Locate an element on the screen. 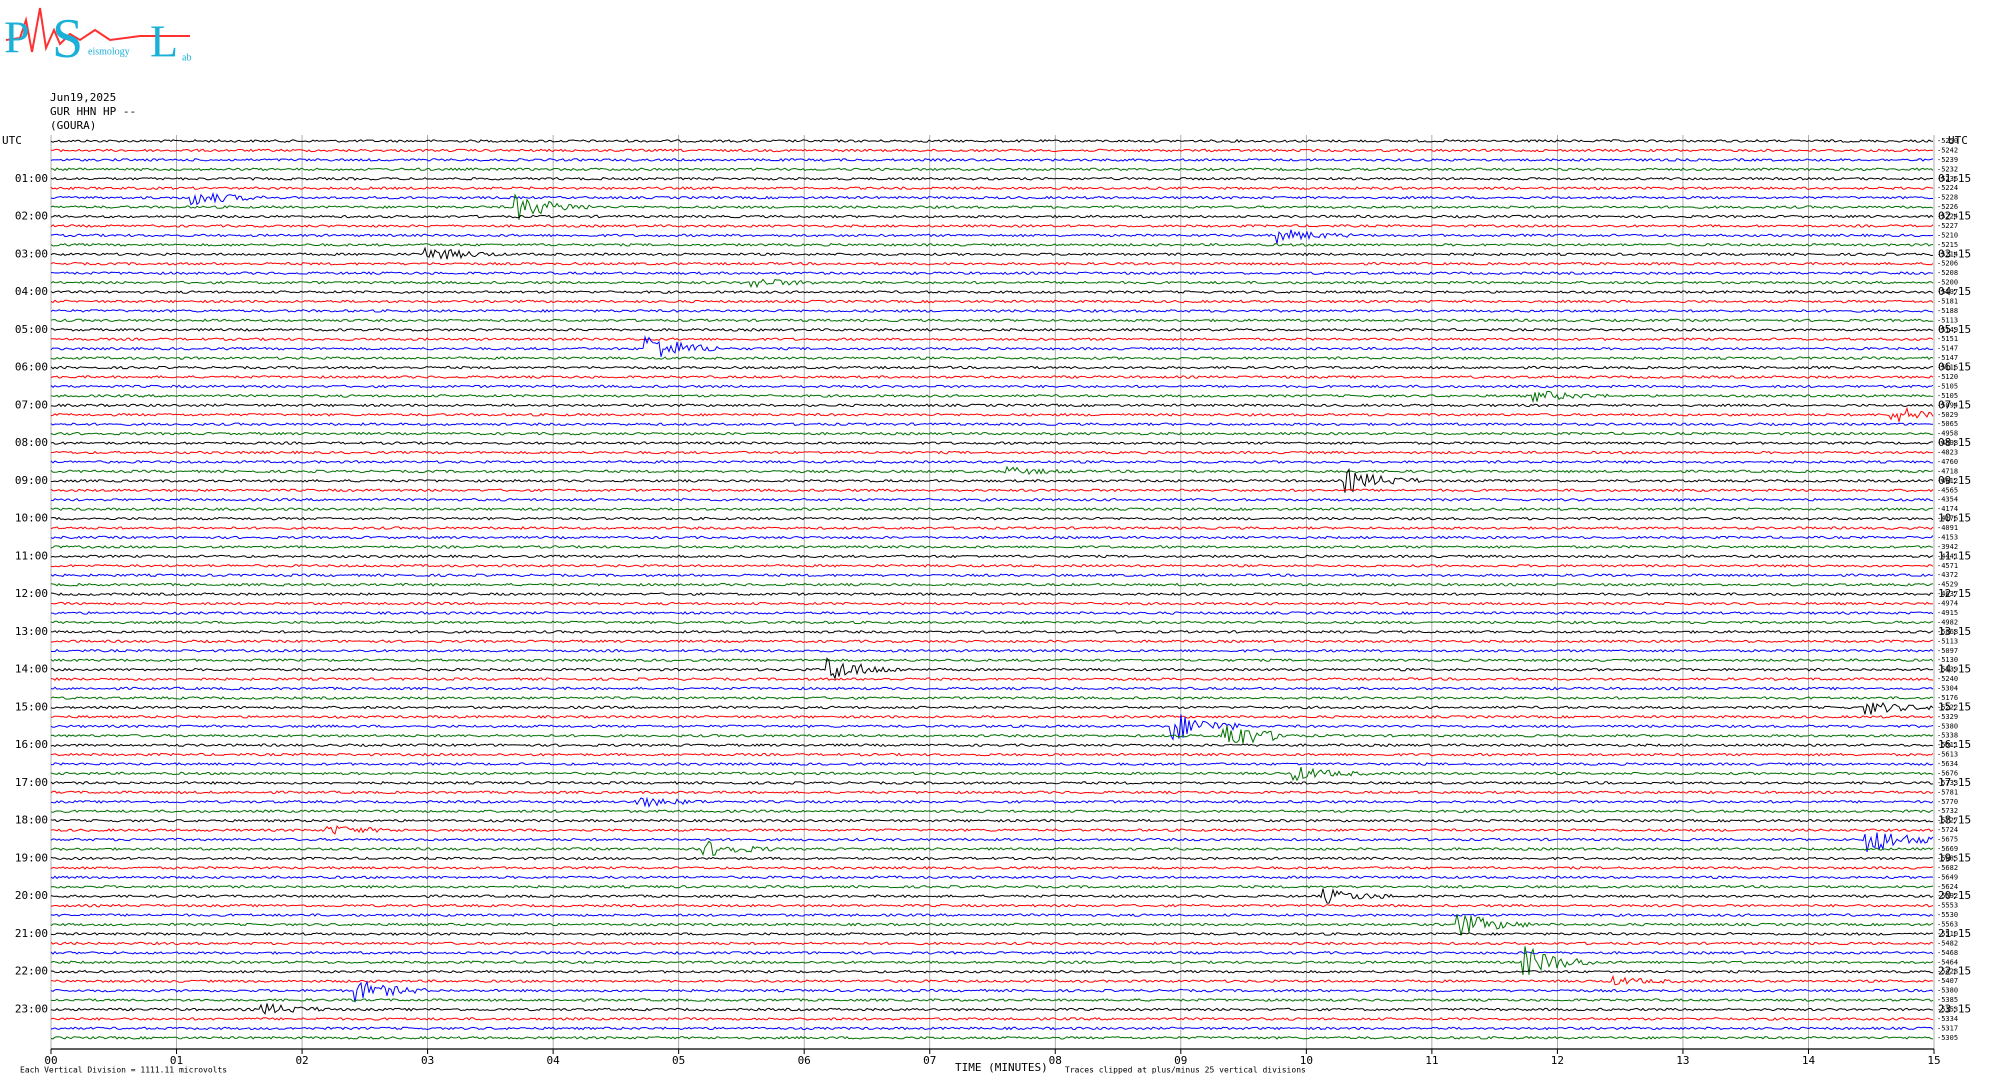  logo-letter: S is located at coordinates (67, 39).